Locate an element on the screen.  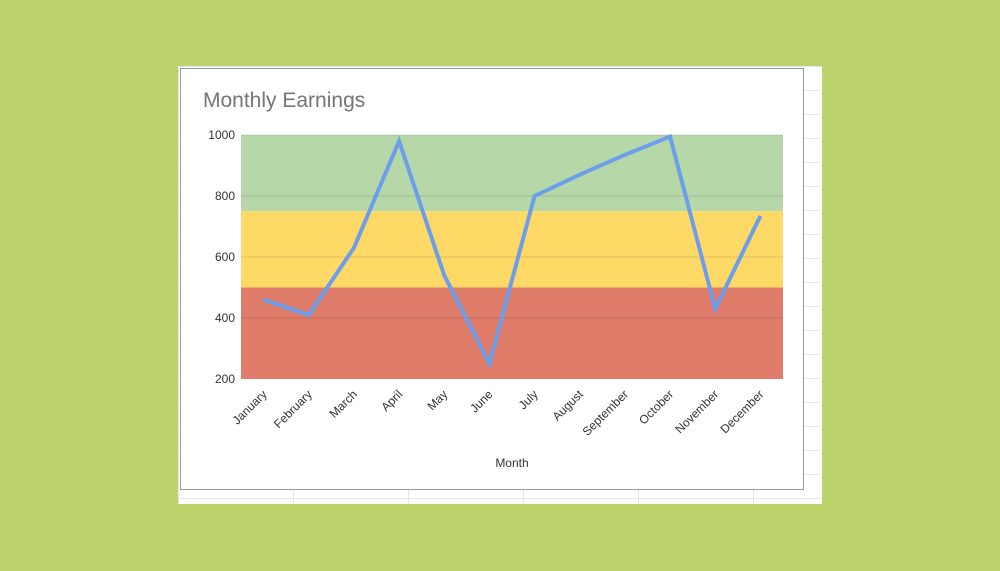
x-tick-label-3: April is located at coordinates (391, 400).